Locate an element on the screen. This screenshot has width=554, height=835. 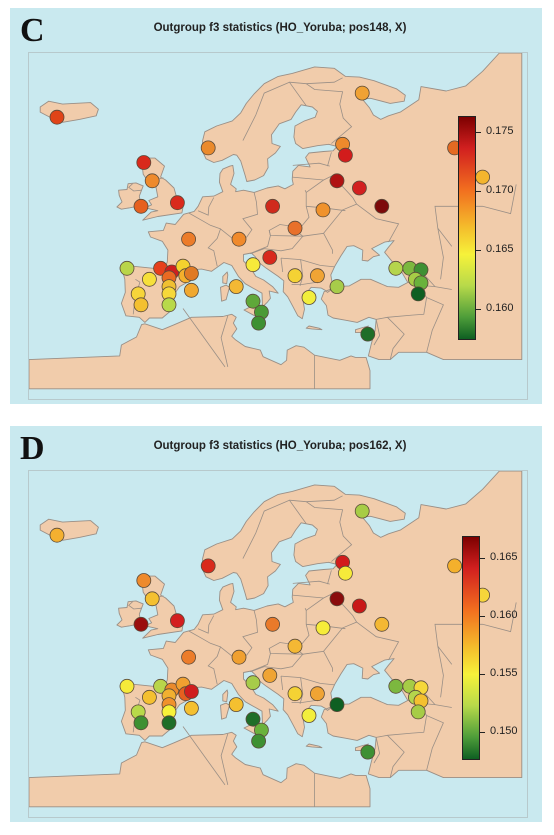
panel-letter: C is located at coordinates (32, 30).